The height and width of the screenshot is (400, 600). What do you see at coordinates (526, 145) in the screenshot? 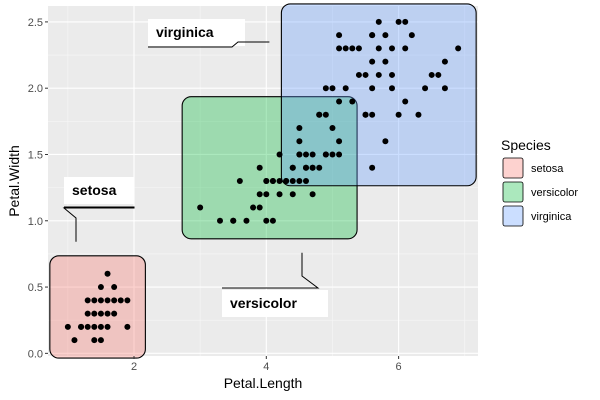
I see `legend-title: Species` at bounding box center [526, 145].